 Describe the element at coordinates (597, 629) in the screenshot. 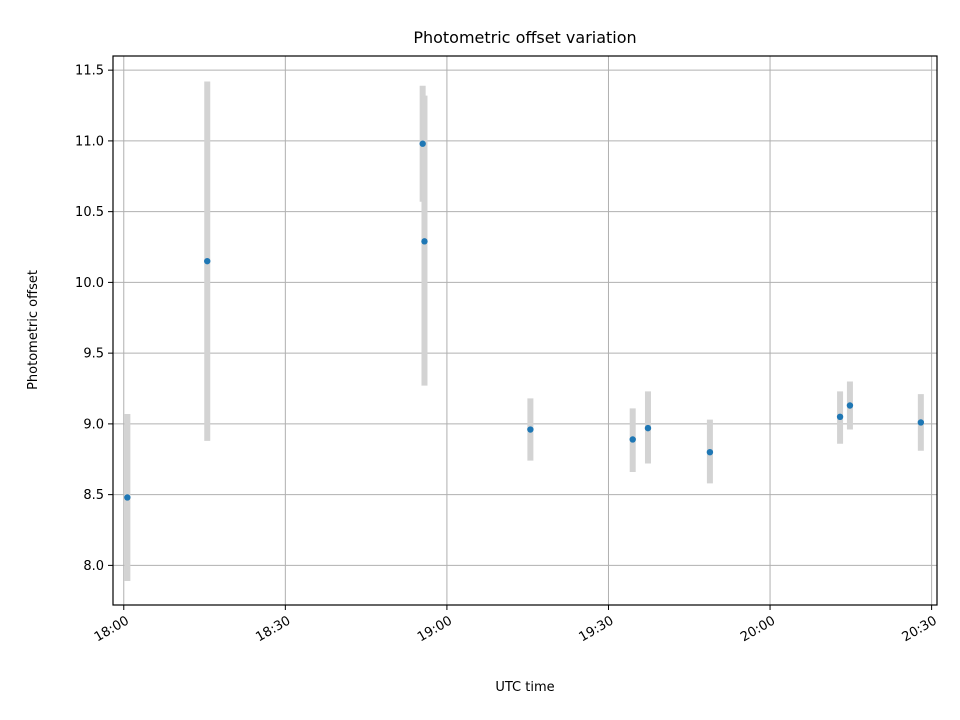

I see `x-tick-label: 19:30` at that location.